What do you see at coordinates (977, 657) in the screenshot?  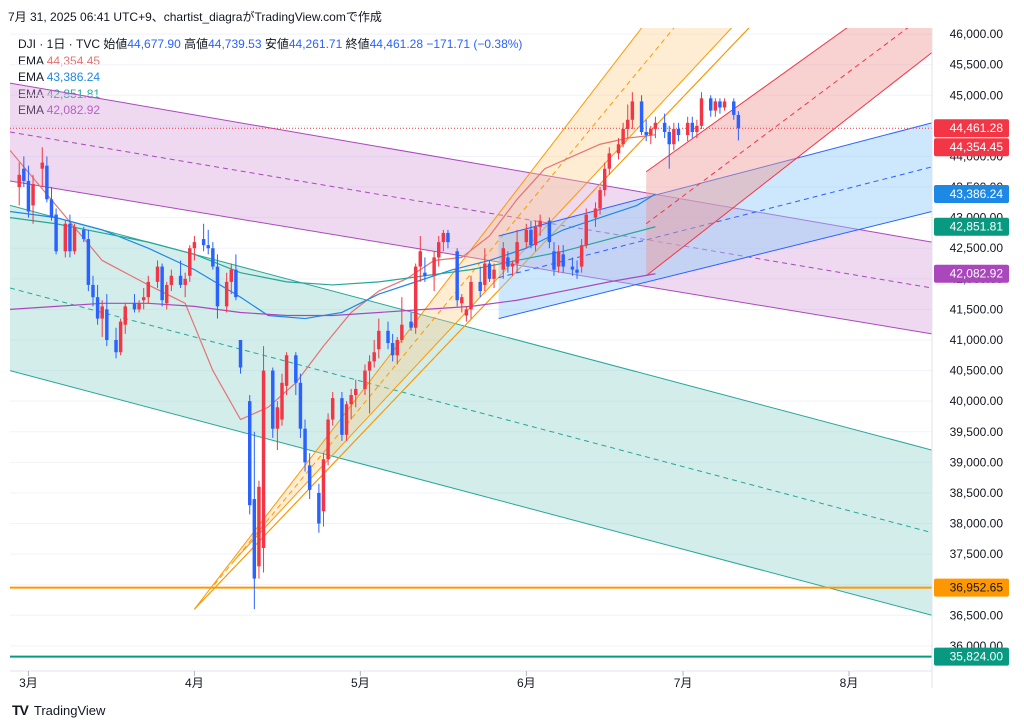 I see `level-label-text: 35,824.00` at bounding box center [977, 657].